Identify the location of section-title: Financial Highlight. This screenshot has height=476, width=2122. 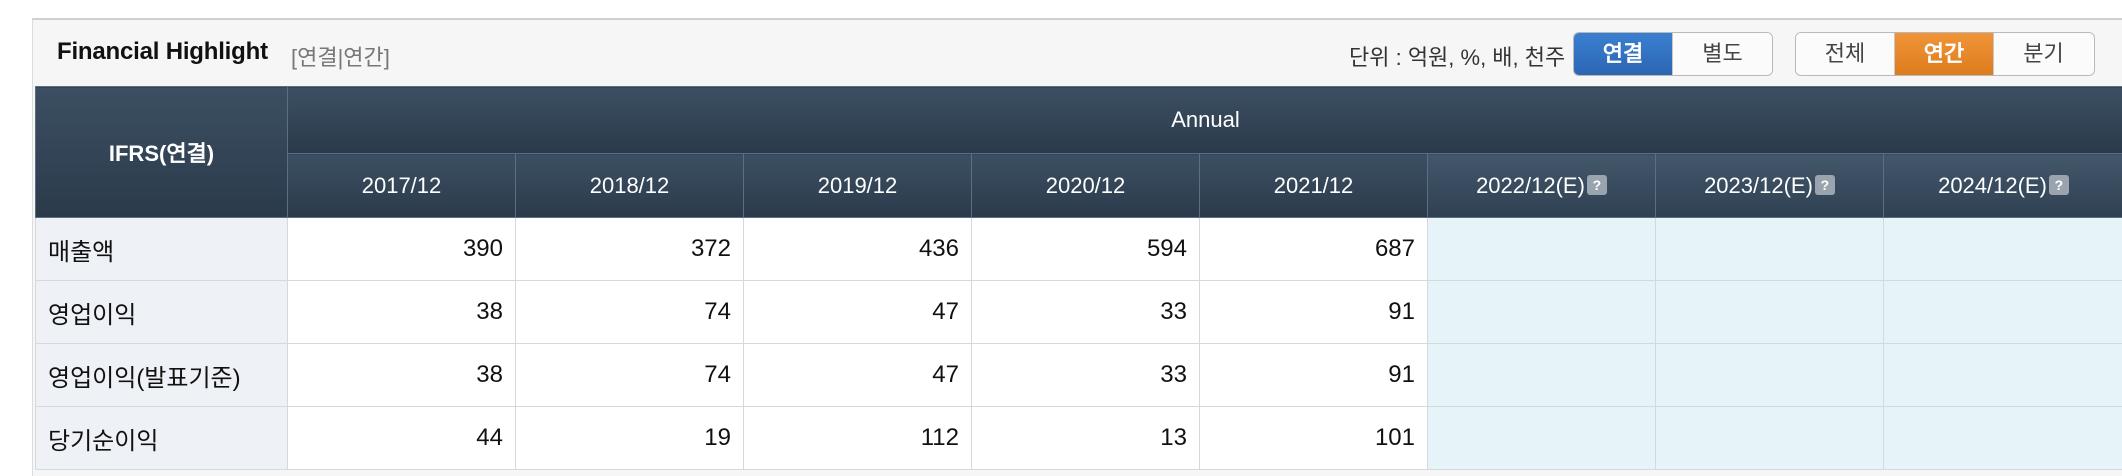
(162, 52).